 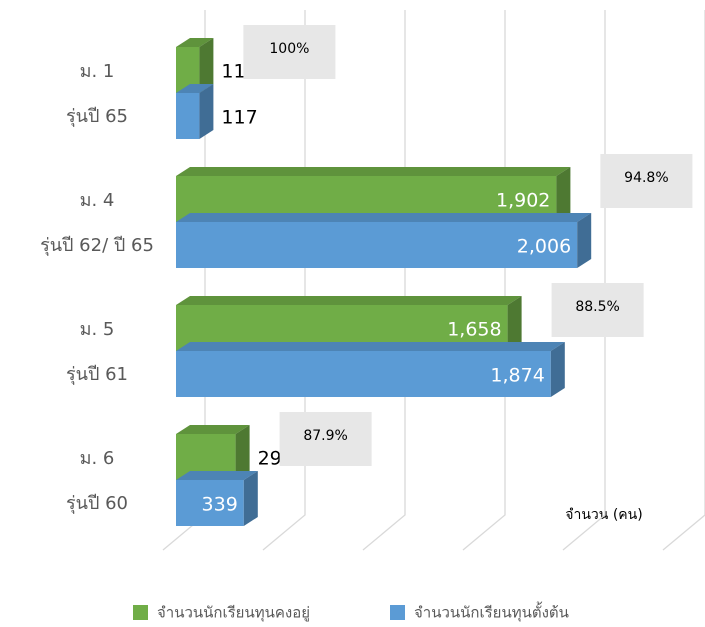 I want to click on annotation: 88.5%, so click(x=597, y=307).